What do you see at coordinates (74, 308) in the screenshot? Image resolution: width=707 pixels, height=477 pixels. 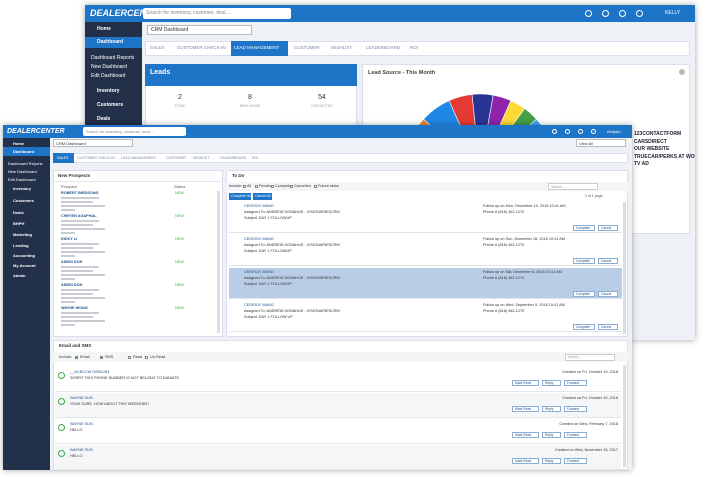 I see `prospect-name: WAYNE WONG` at bounding box center [74, 308].